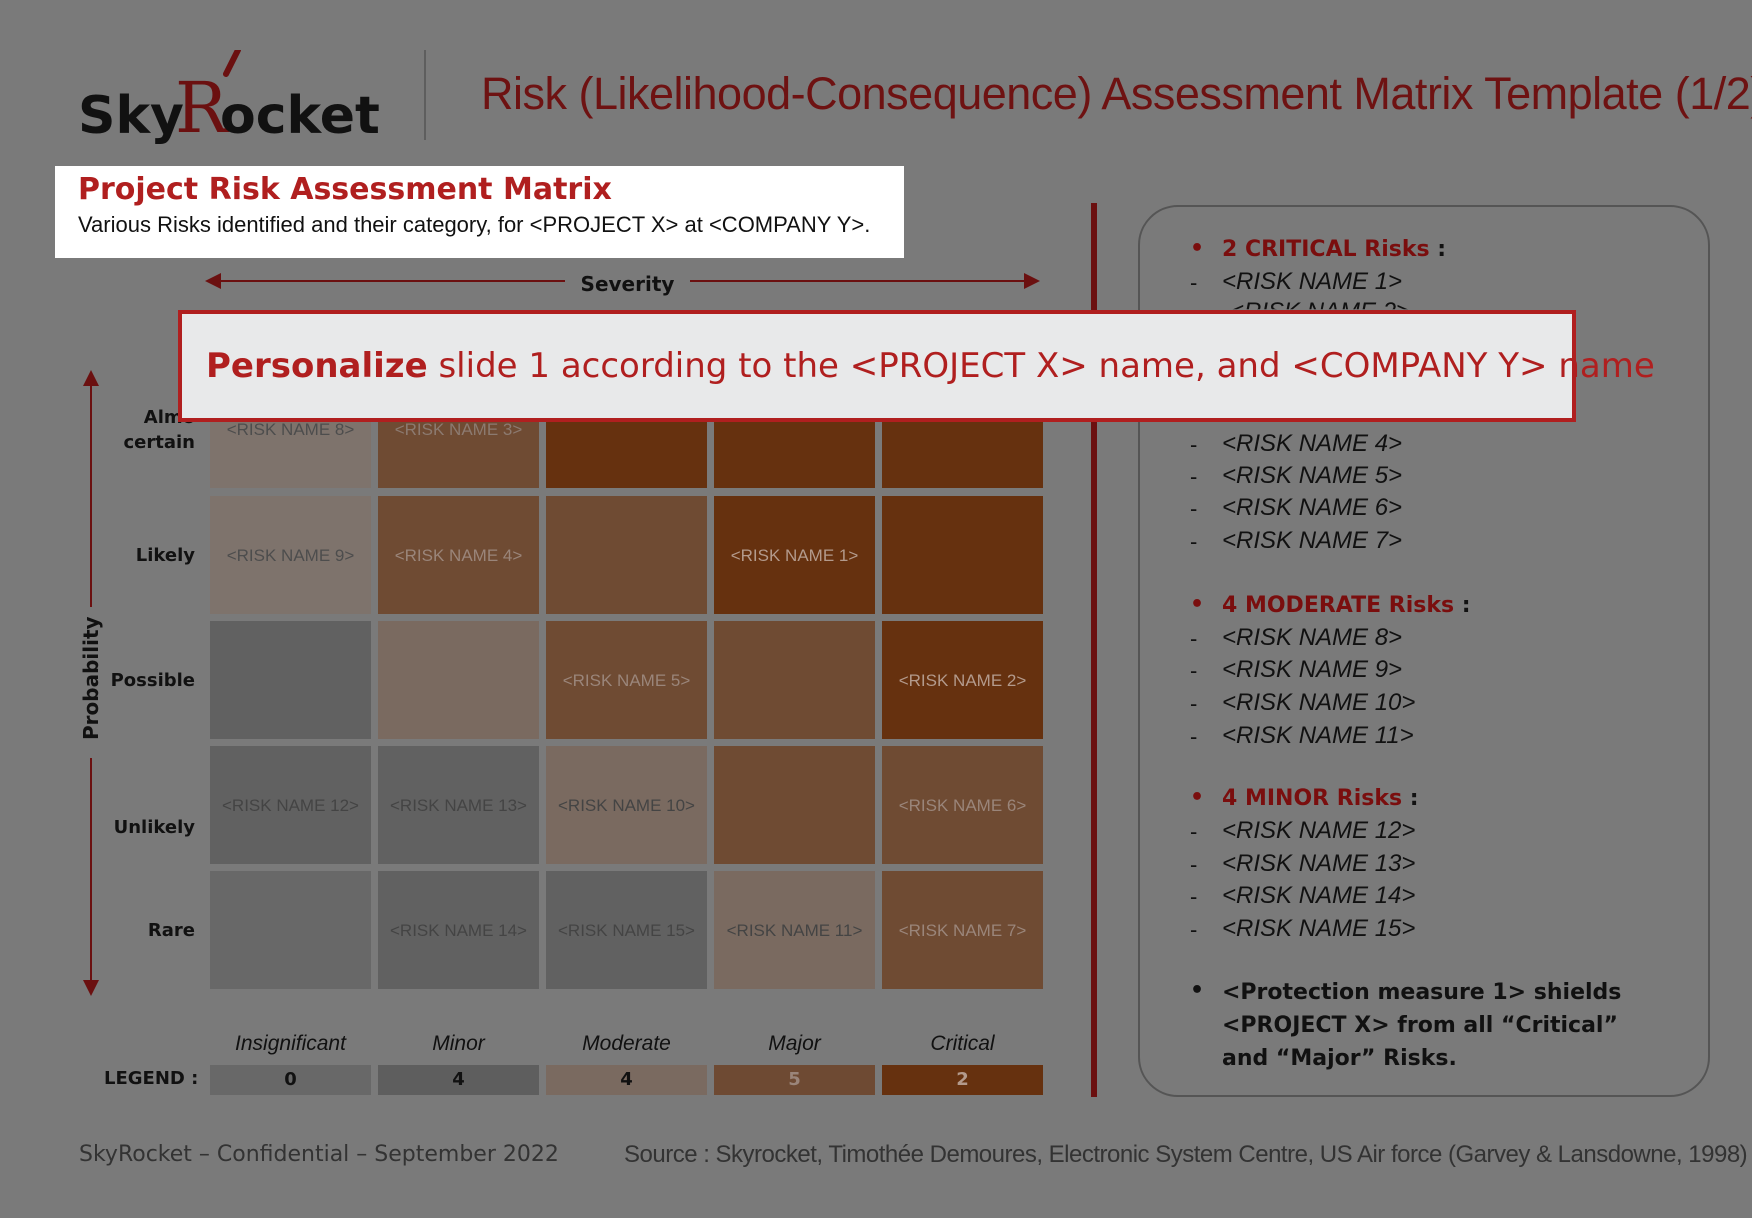 Image resolution: width=1752 pixels, height=1218 pixels. I want to click on matrix-cell-r4-c4: <RISK NAME 7>, so click(962, 930).